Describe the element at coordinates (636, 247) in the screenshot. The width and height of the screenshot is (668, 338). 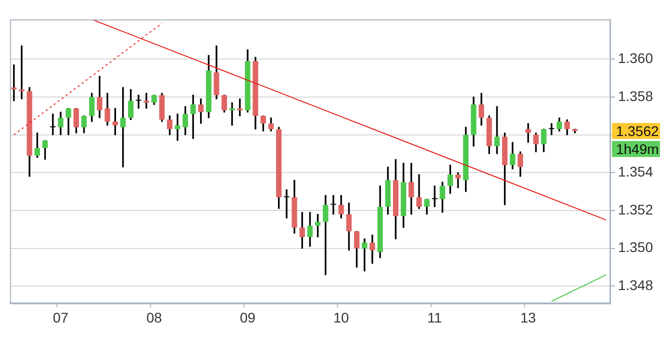
I see `y-tick-label: 1.350` at that location.